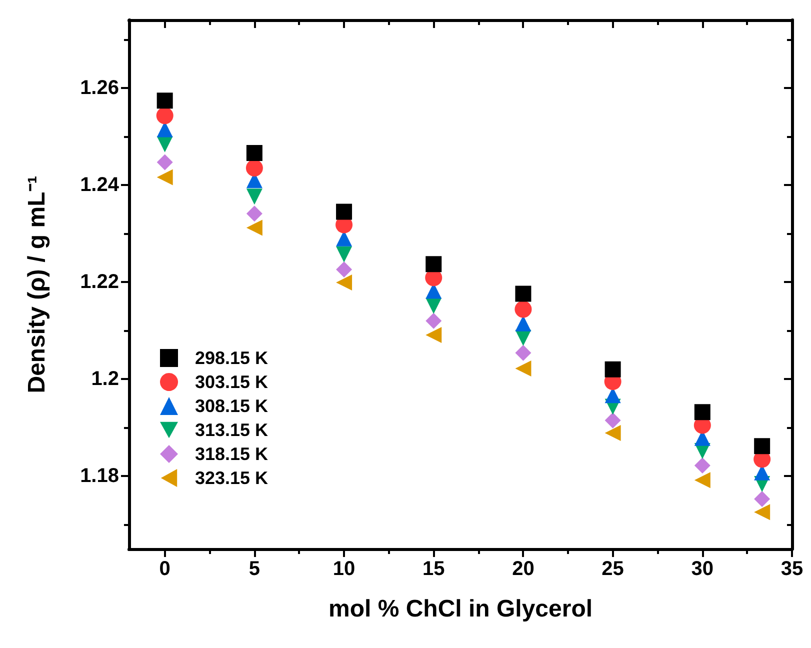  Describe the element at coordinates (613, 569) in the screenshot. I see `x-tick-label: 25` at that location.